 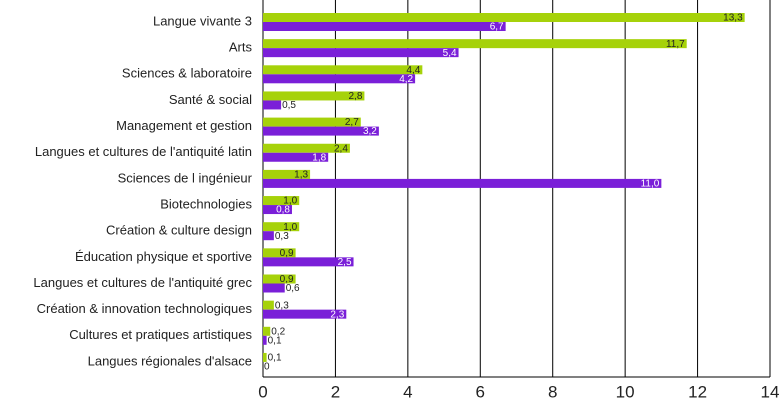 What do you see at coordinates (733, 18) in the screenshot?
I see `value-label: 13,3` at bounding box center [733, 18].